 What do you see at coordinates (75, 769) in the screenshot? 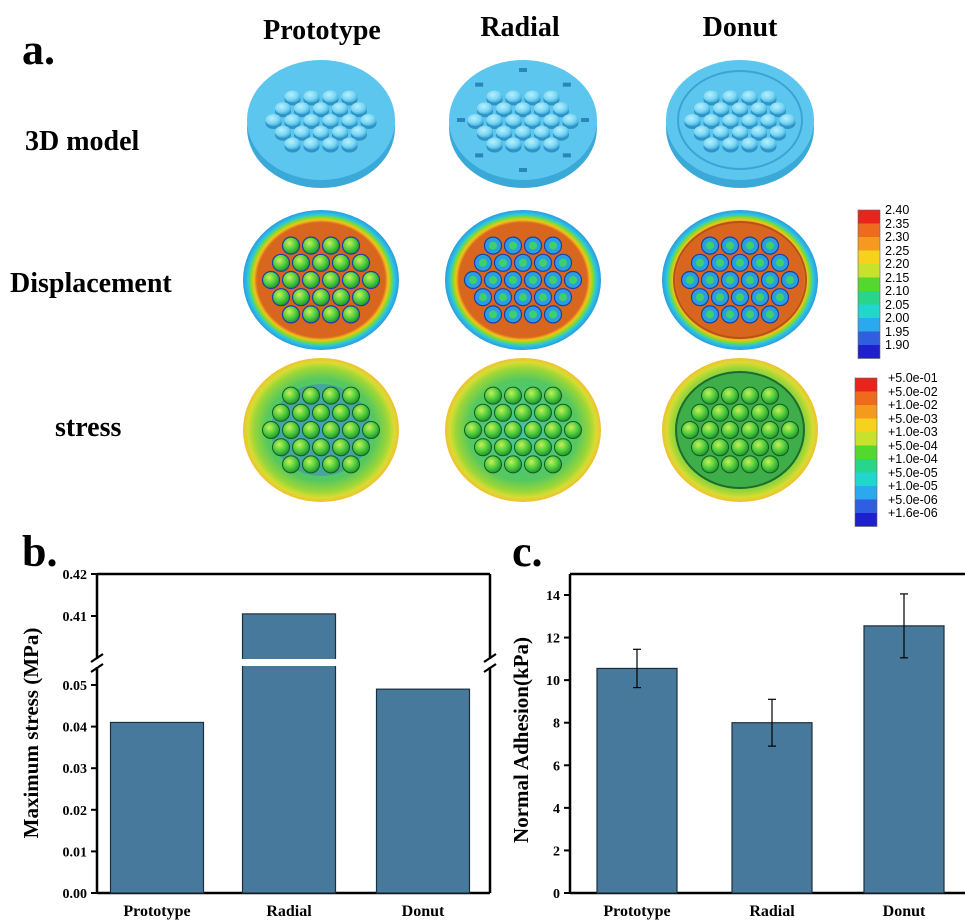
I see `chart-b-y-tick-label: 0.03` at bounding box center [75, 769].